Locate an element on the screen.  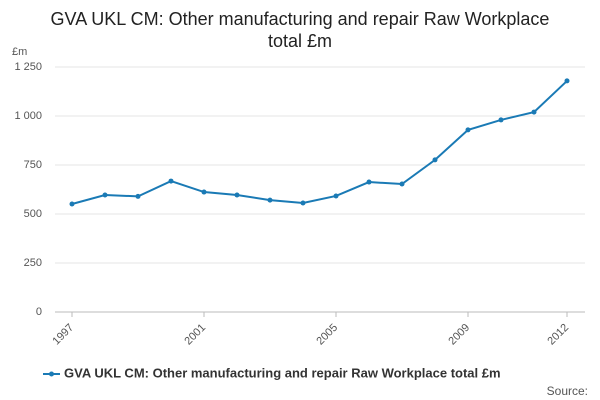
y-tick-label: 250 is located at coordinates (33, 263).